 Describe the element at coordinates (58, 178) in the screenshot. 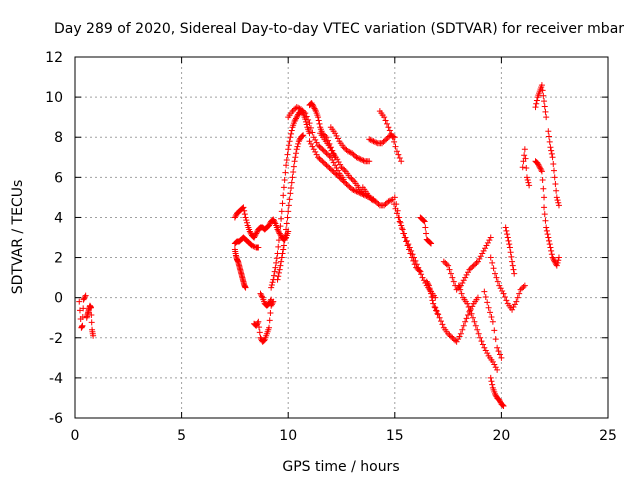

I see `y-tick-label: 6` at that location.